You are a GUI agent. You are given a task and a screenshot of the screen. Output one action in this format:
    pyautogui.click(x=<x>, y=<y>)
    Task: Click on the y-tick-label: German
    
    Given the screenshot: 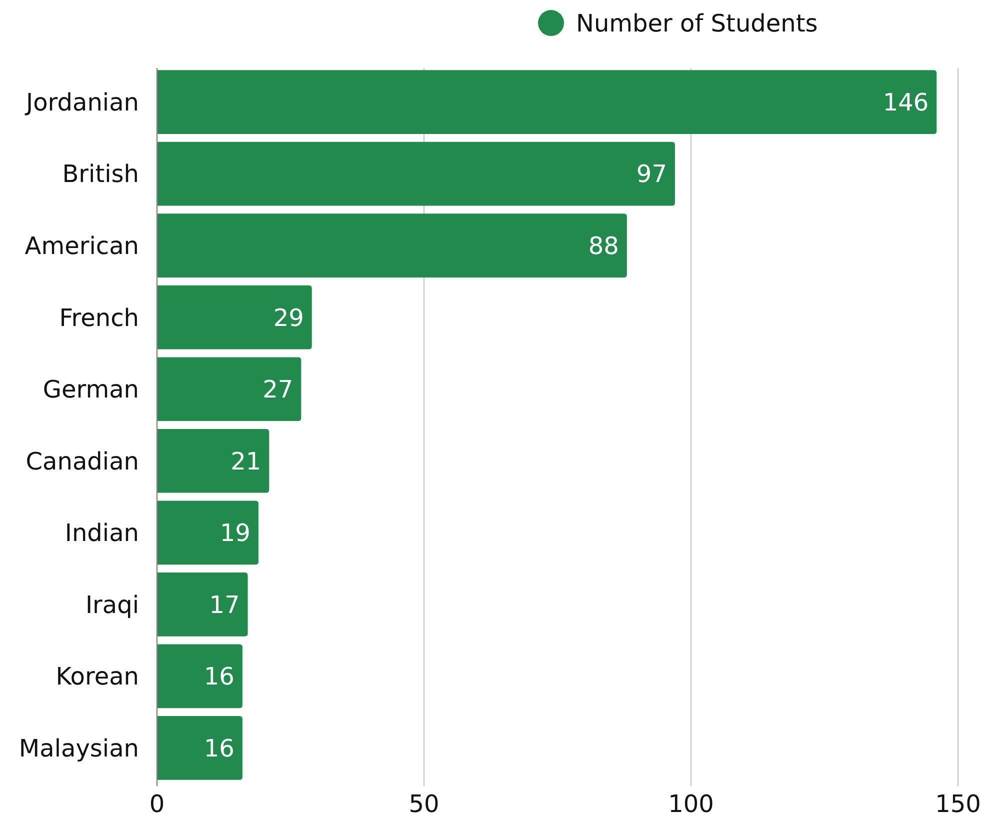 What is the action you would take?
    pyautogui.click(x=90, y=390)
    